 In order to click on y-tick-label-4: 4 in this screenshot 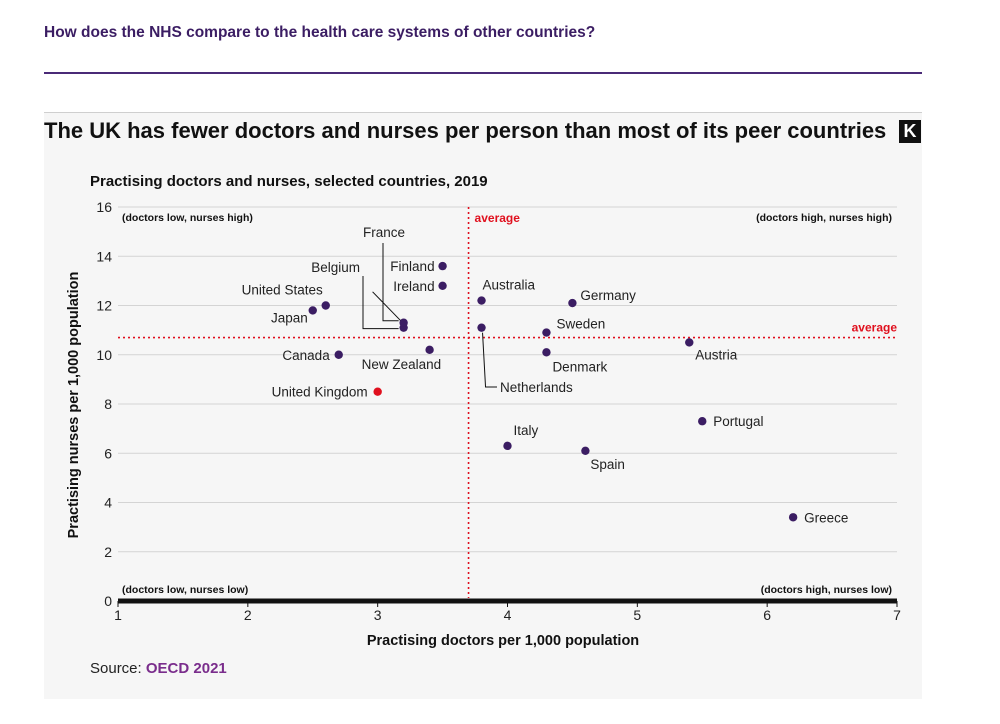, I will do `click(108, 503)`.